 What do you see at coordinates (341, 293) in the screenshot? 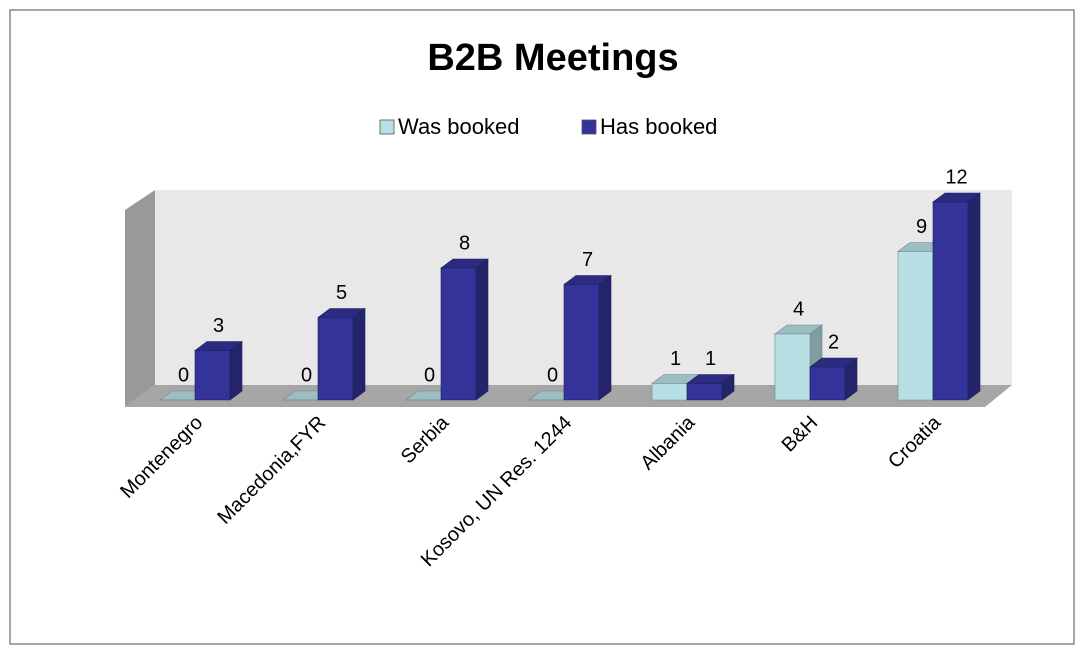
I see `value-label: 5` at bounding box center [341, 293].